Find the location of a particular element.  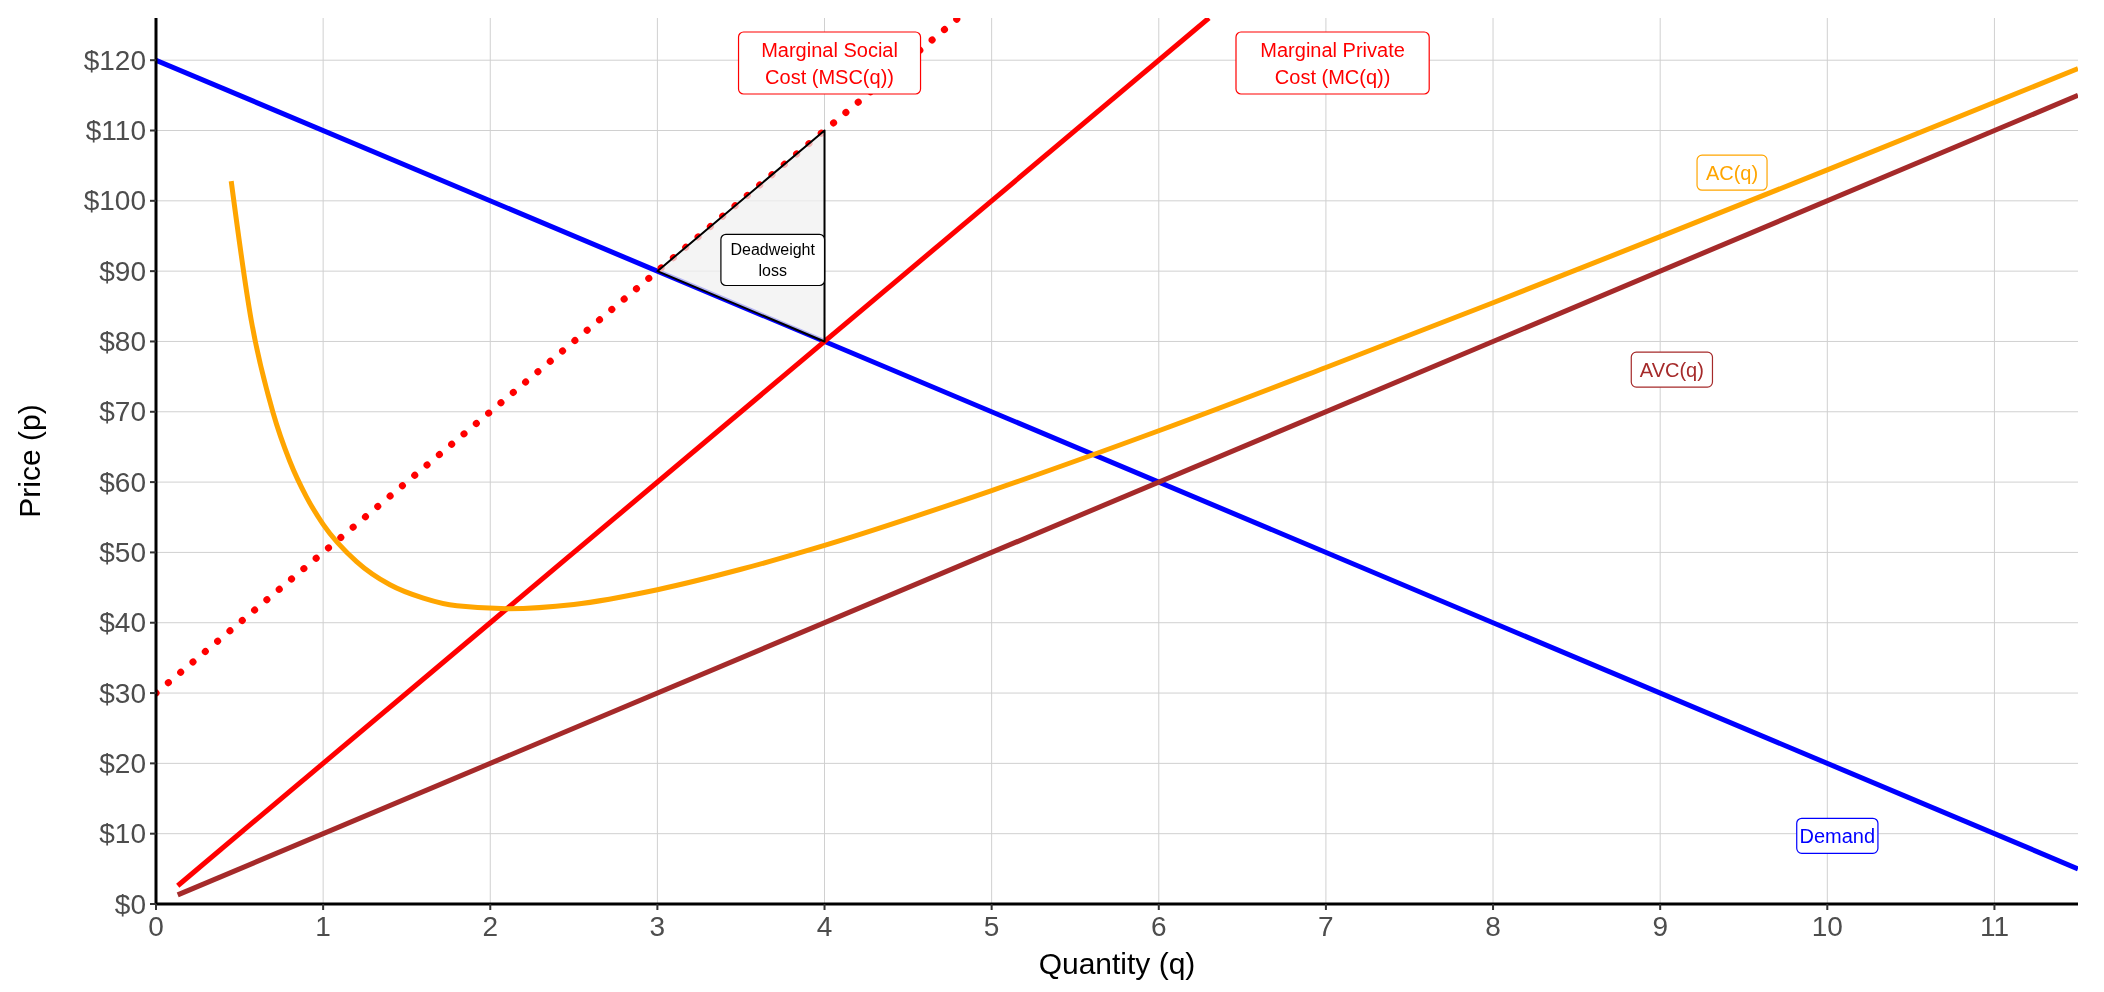

x-tick-label: 3 is located at coordinates (657, 926).